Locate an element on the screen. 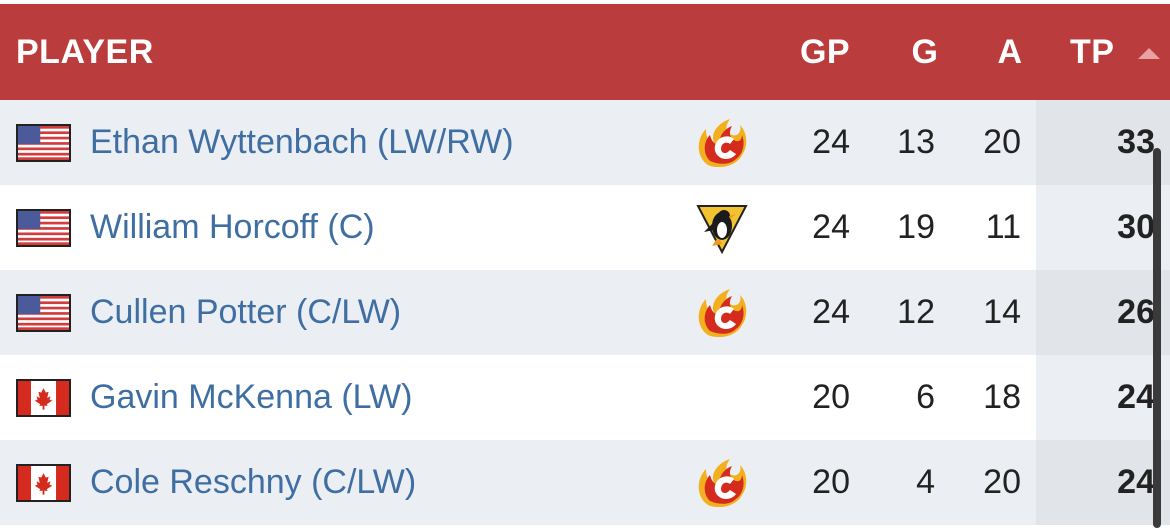  a-value: 14 is located at coordinates (1002, 312).